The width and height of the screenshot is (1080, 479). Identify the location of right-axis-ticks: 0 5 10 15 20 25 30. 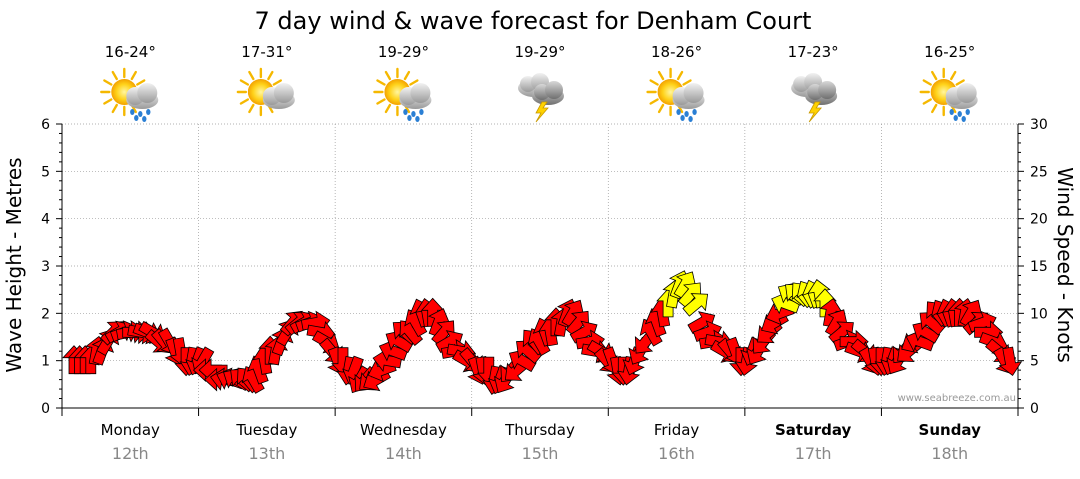
(1039, 267).